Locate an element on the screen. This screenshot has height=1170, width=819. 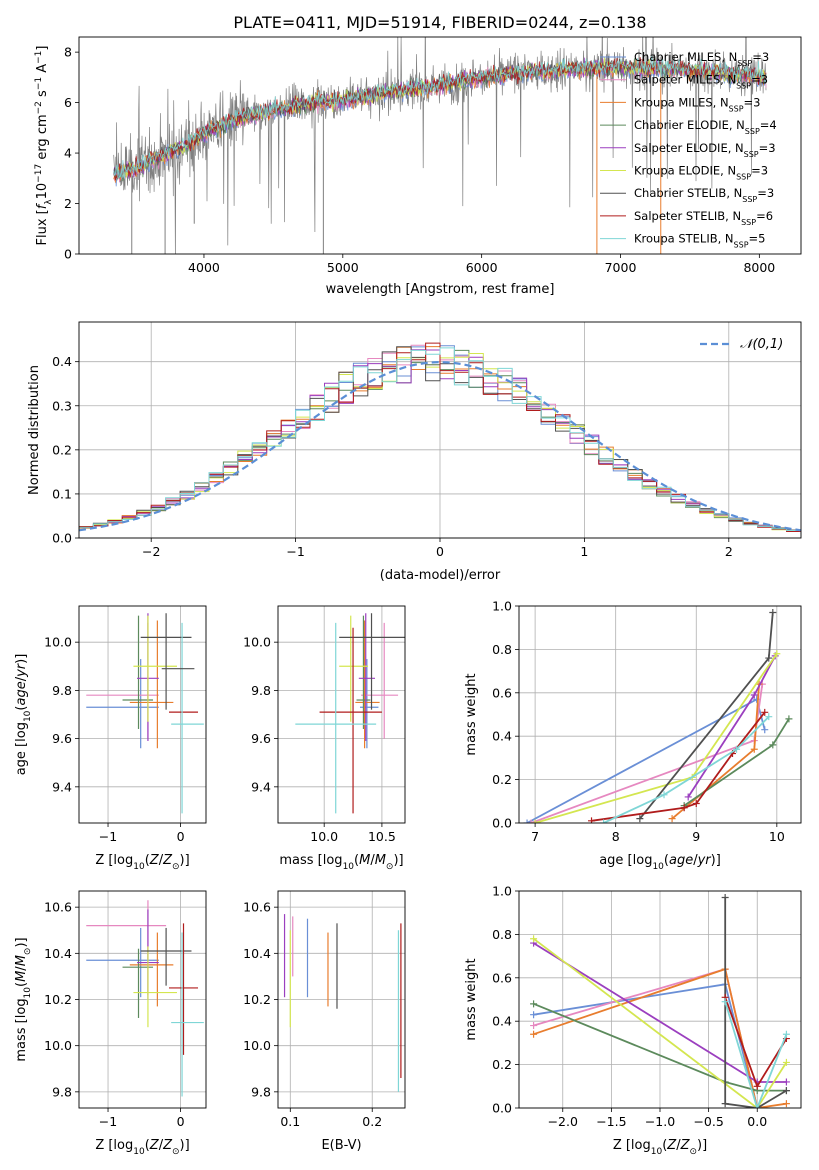
x-tick-label: 0.0 is located at coordinates (757, 1121).